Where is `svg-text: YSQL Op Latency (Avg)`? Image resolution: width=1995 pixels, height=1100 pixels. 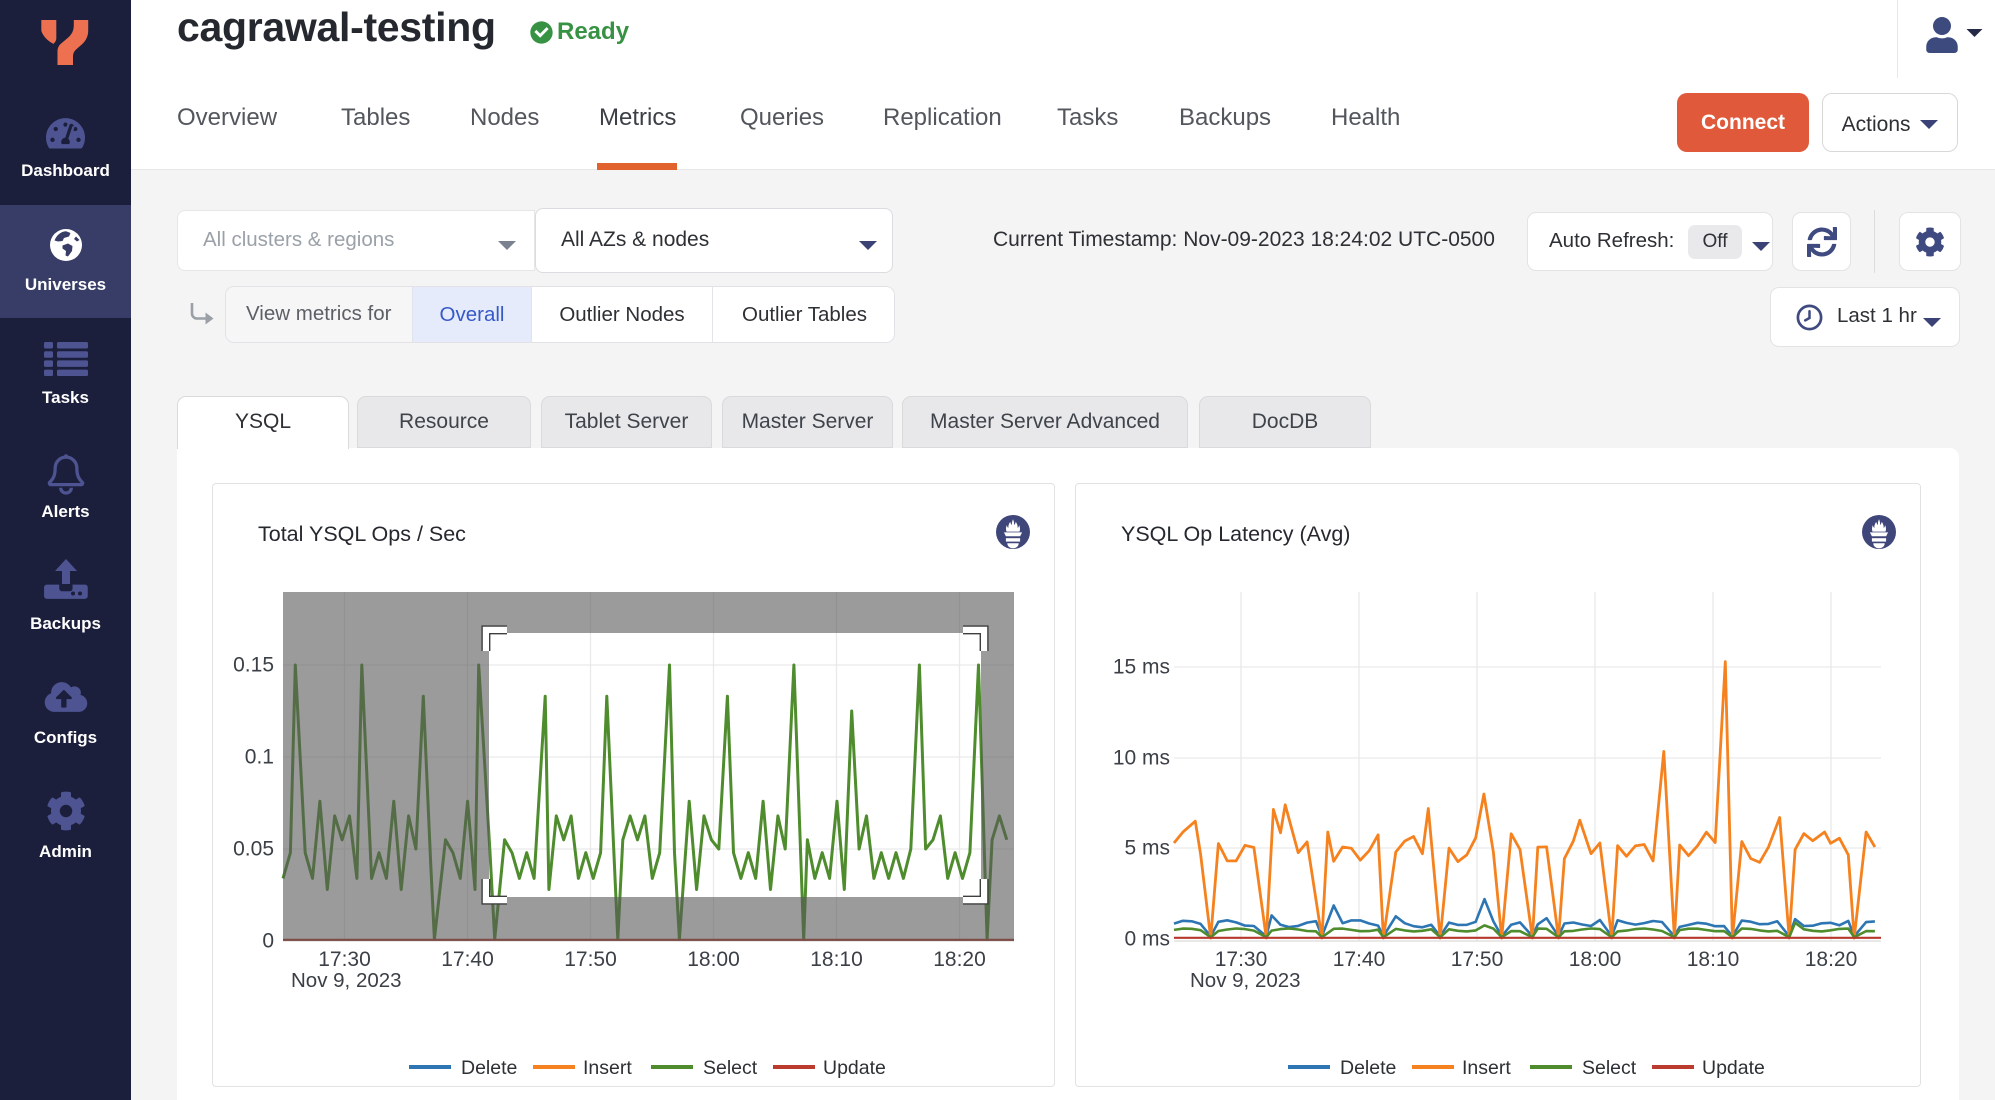 svg-text: YSQL Op Latency (Avg) is located at coordinates (1235, 534).